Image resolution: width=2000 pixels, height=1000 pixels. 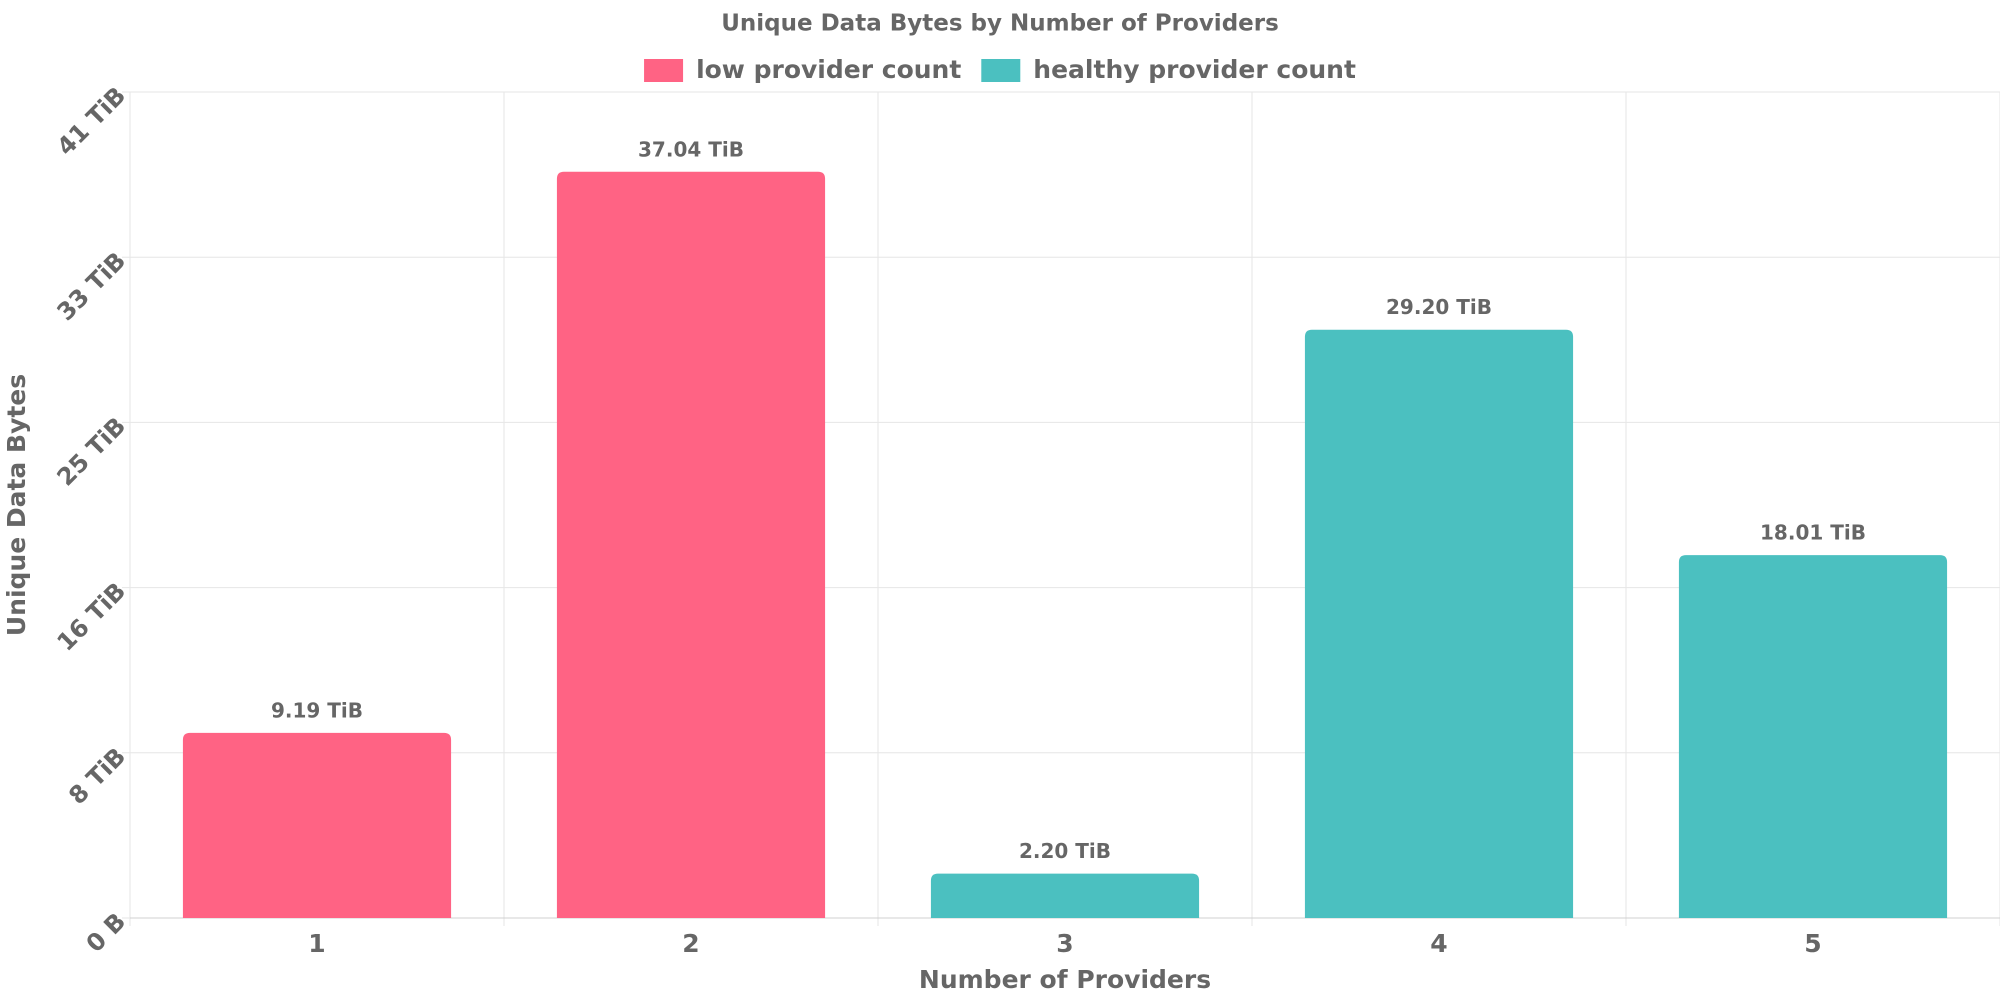 I want to click on x-tick-label: 1, so click(x=316, y=943).